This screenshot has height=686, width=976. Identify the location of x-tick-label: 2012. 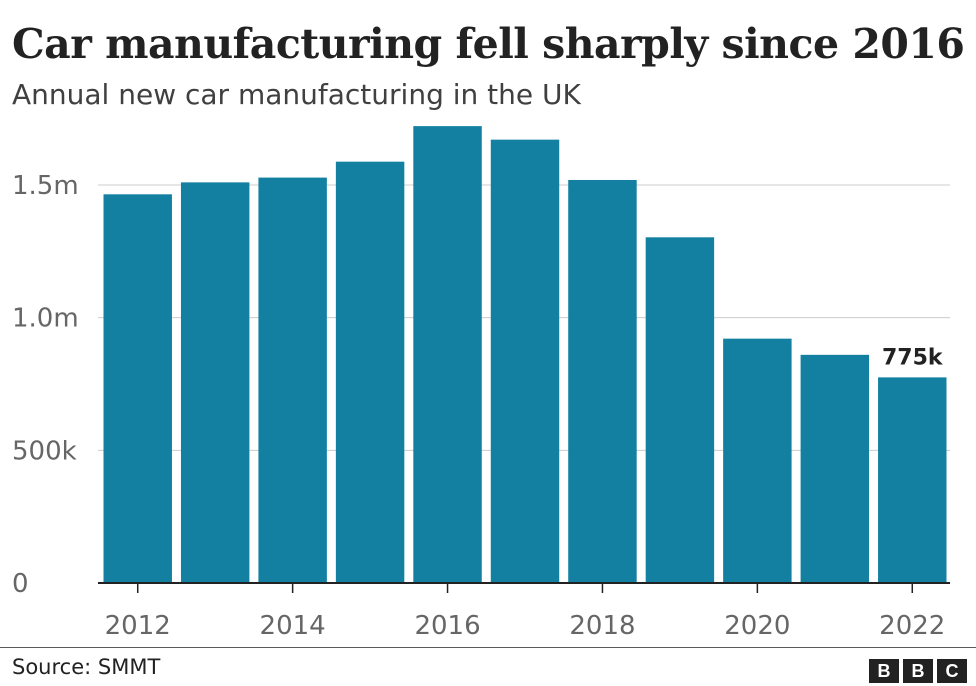
(138, 626).